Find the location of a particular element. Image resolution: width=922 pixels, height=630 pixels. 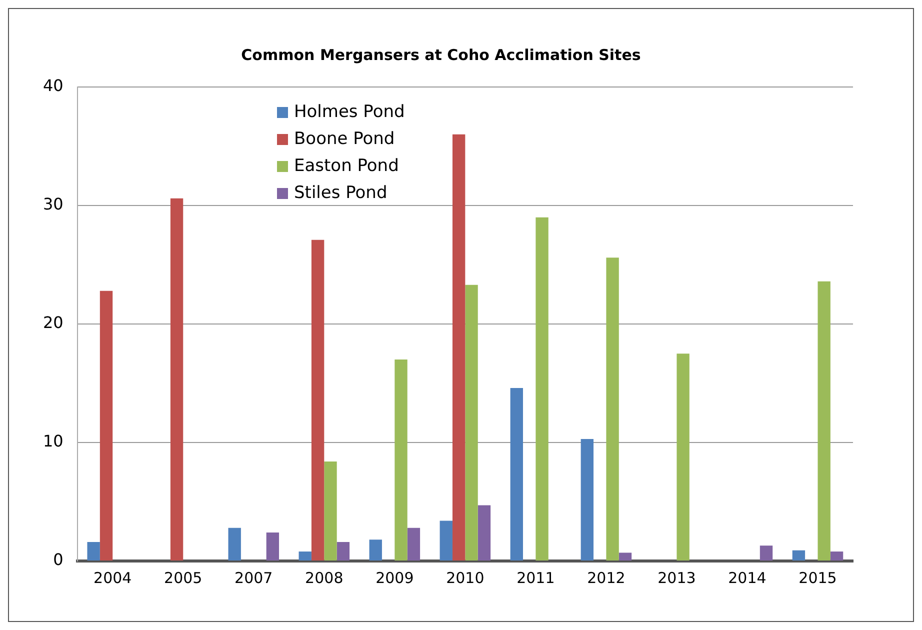

x-tick-label: 2005 is located at coordinates (183, 577).